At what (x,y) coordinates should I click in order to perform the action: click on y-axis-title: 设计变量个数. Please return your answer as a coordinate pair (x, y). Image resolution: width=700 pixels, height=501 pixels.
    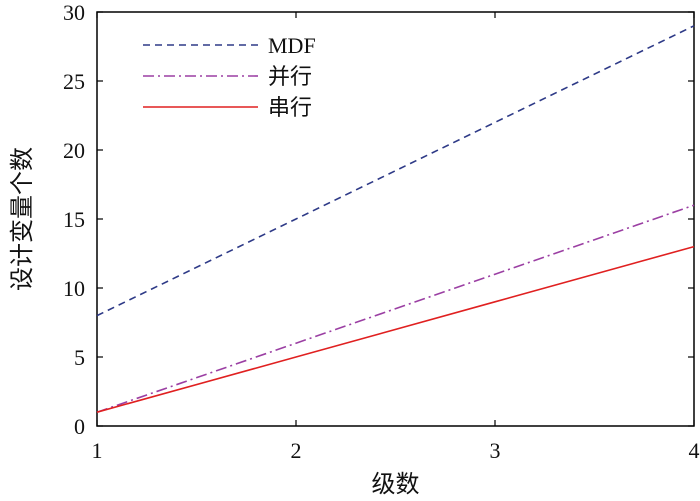
    Looking at the image, I should click on (22, 219).